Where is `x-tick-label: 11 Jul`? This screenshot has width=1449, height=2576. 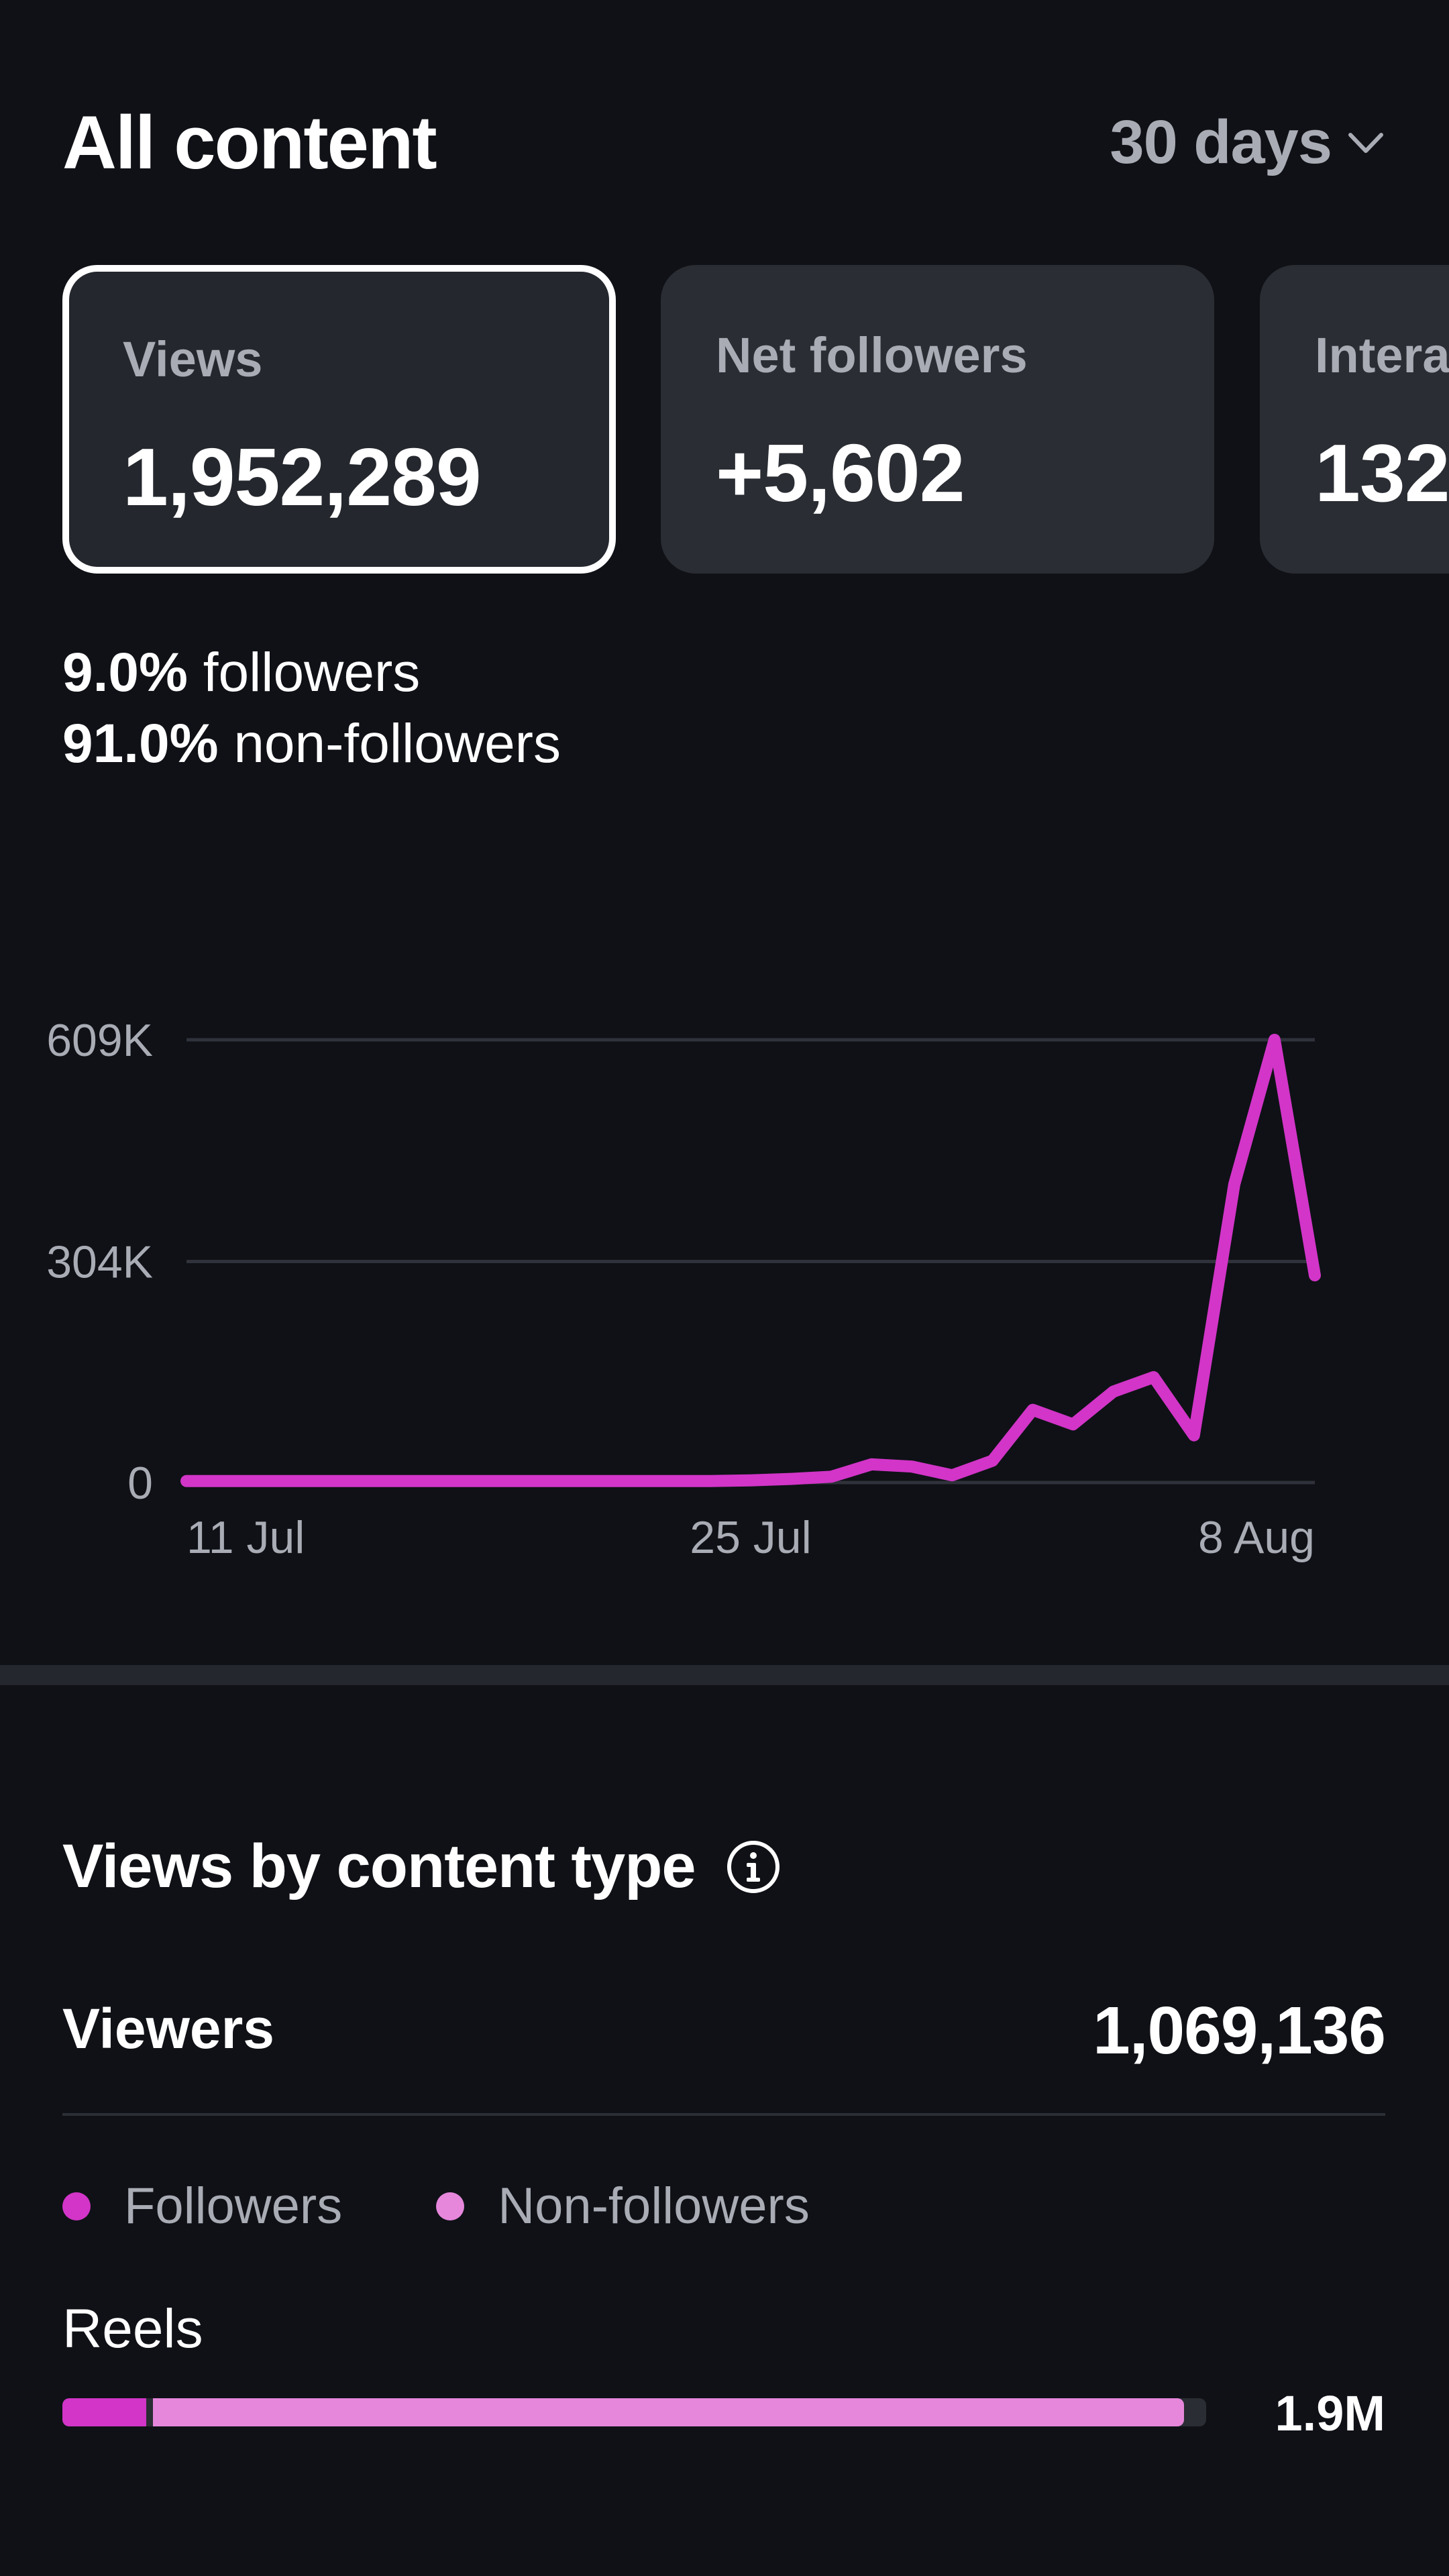
x-tick-label: 11 Jul is located at coordinates (245, 1537).